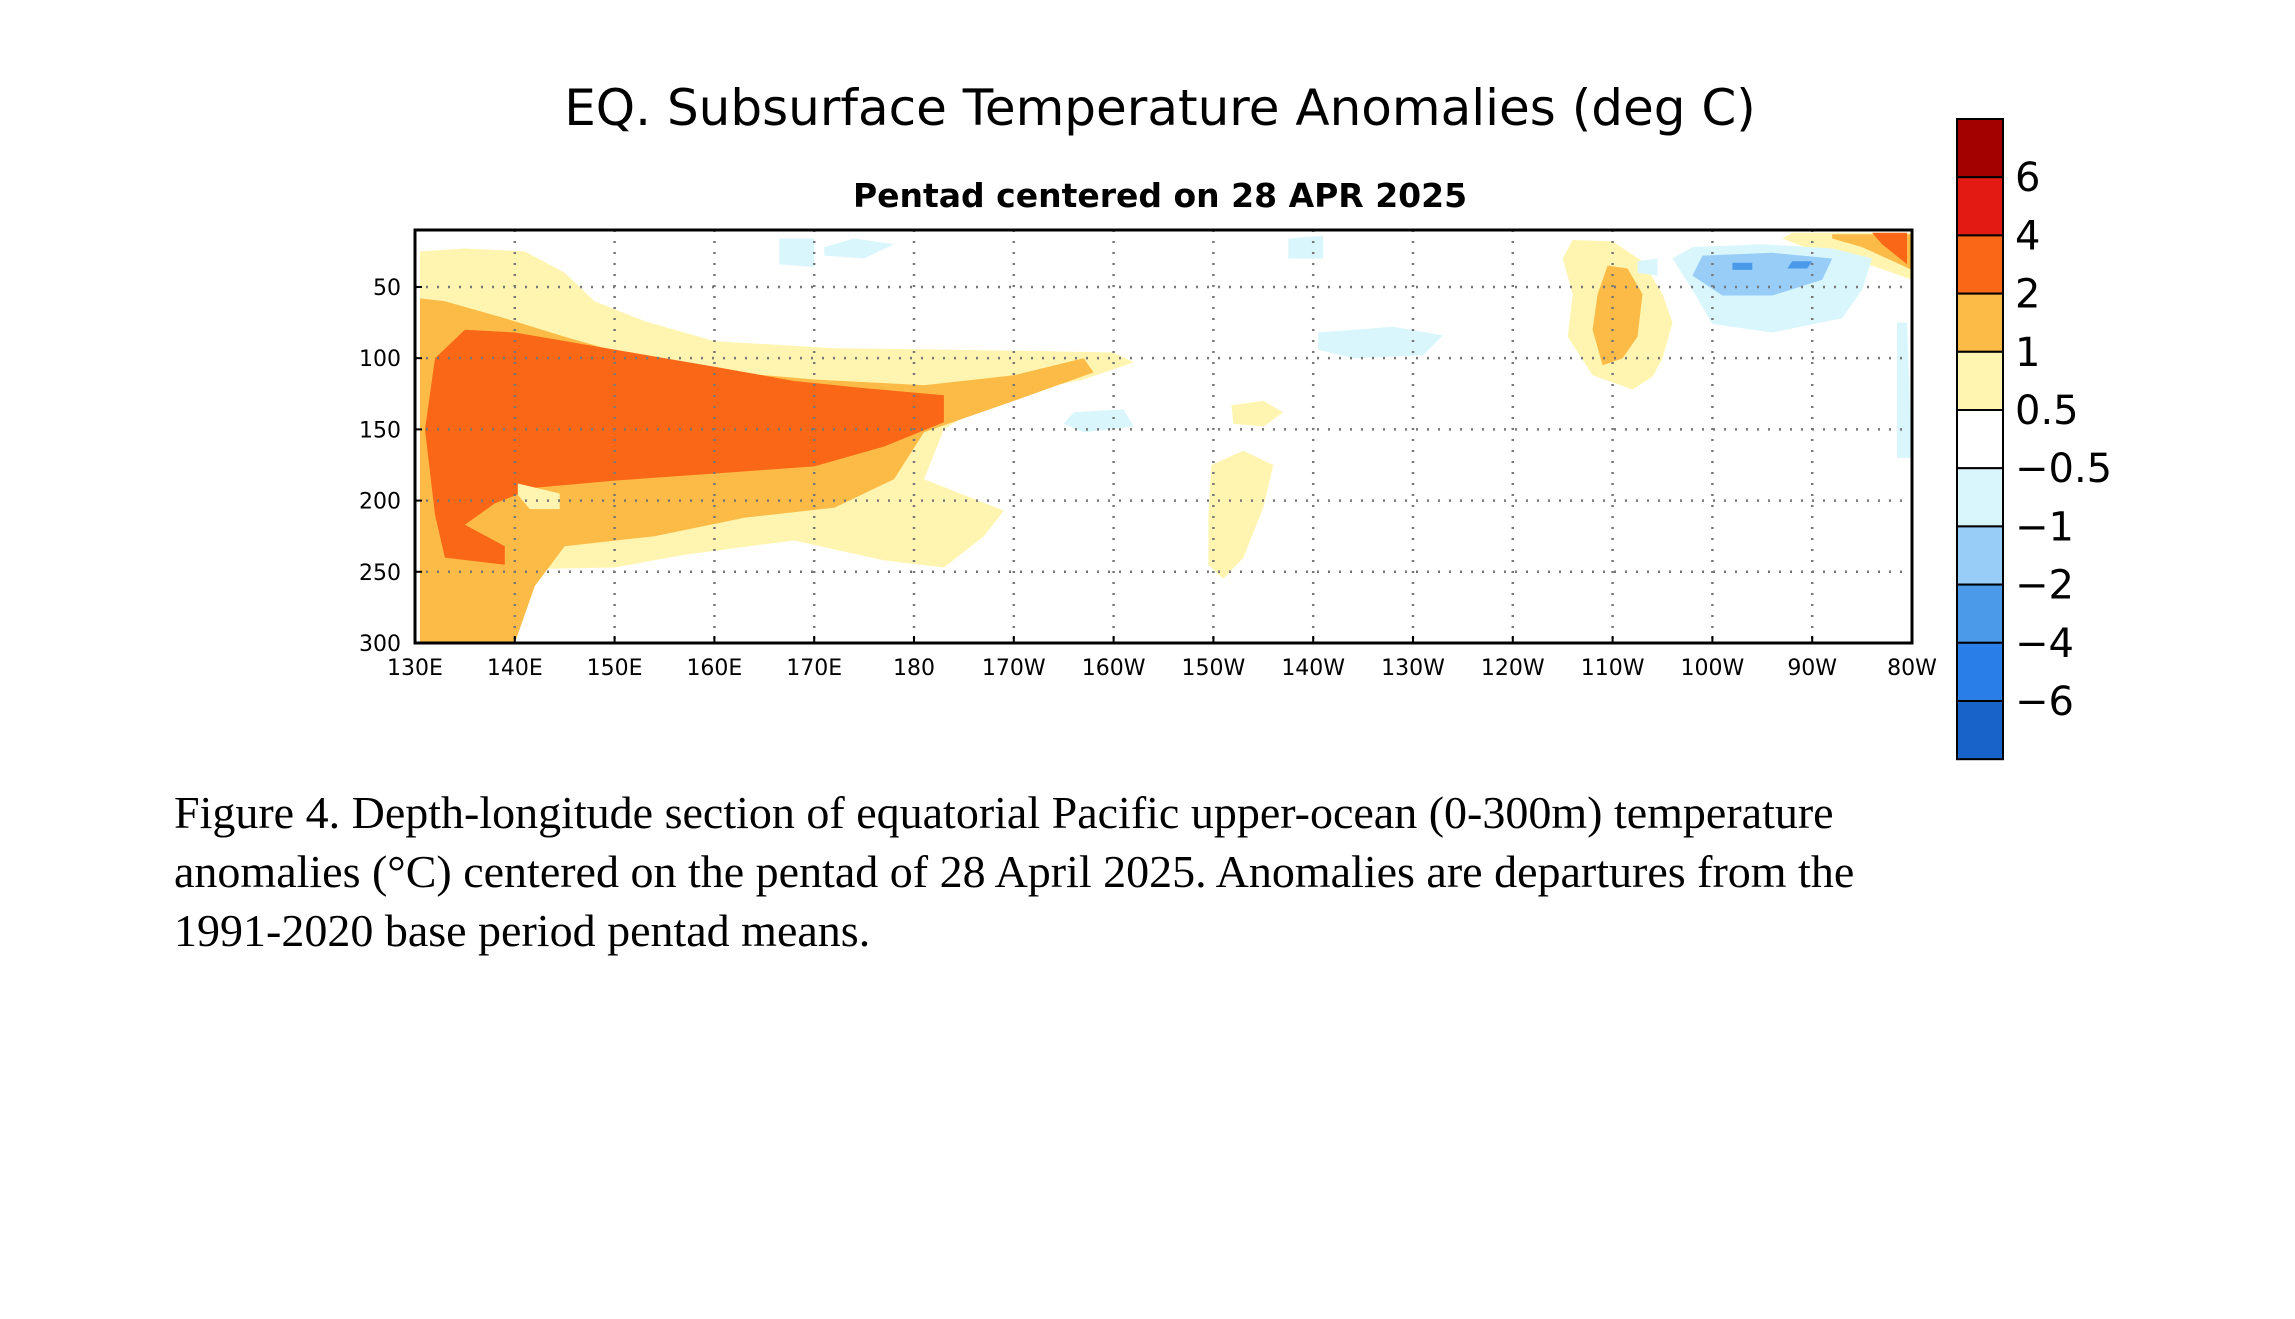 This screenshot has width=2295, height=1319. Describe the element at coordinates (2047, 411) in the screenshot. I see `colorbar-label: 0.5` at that location.